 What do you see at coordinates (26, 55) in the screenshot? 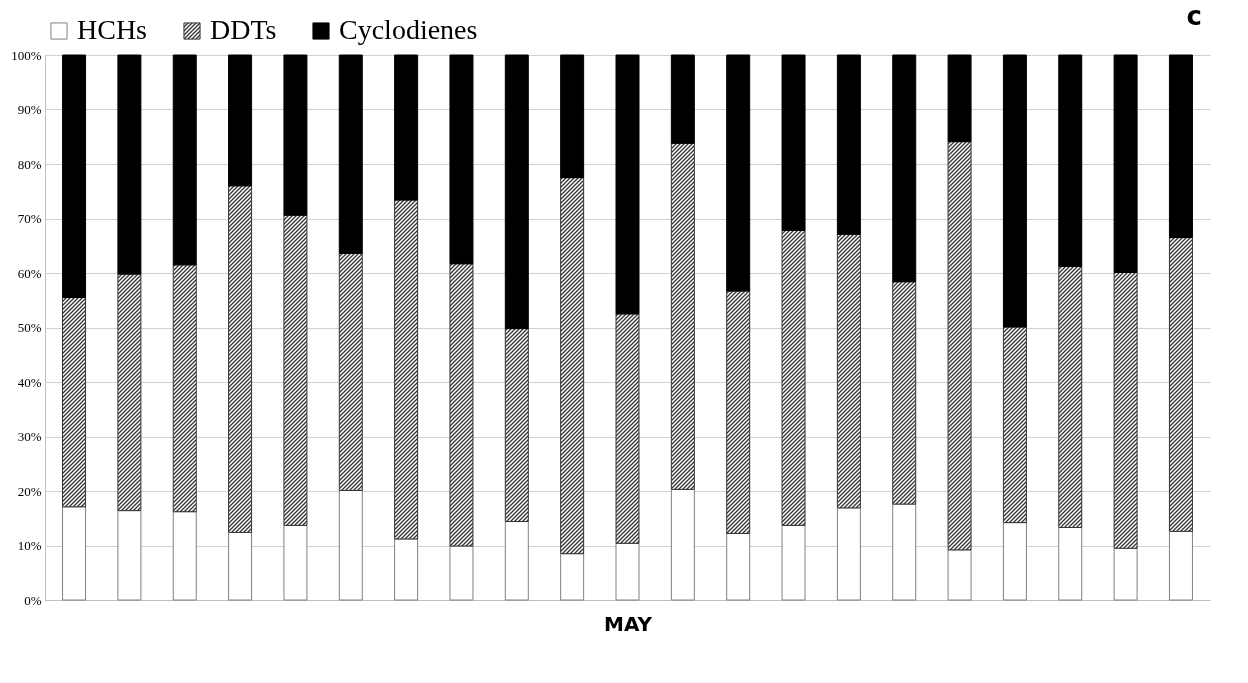
I see `y-tick-label: 100%` at bounding box center [26, 55].